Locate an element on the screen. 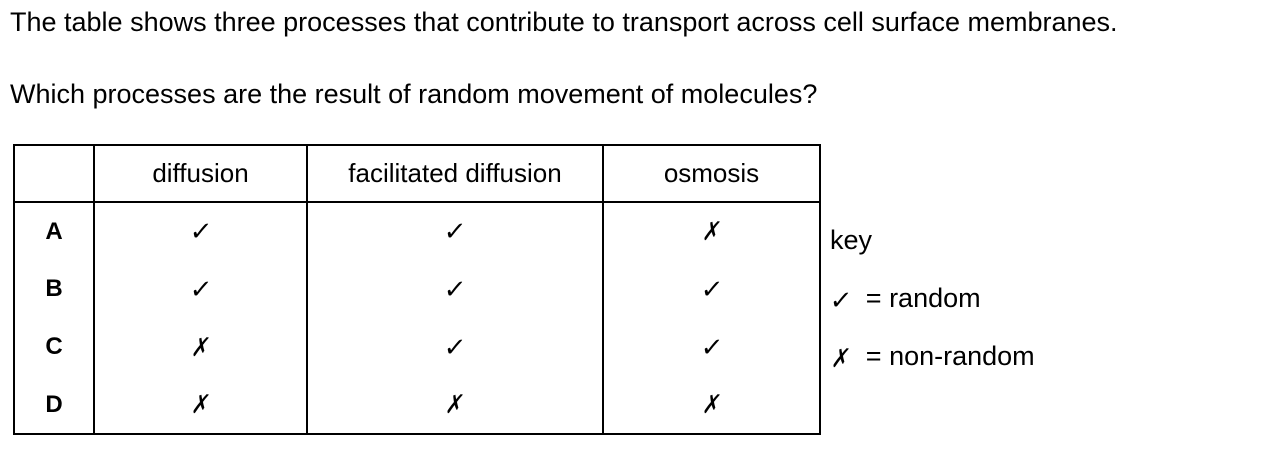 This screenshot has height=450, width=1266. table-row: D ✗ ✗ ✗ is located at coordinates (417, 405).